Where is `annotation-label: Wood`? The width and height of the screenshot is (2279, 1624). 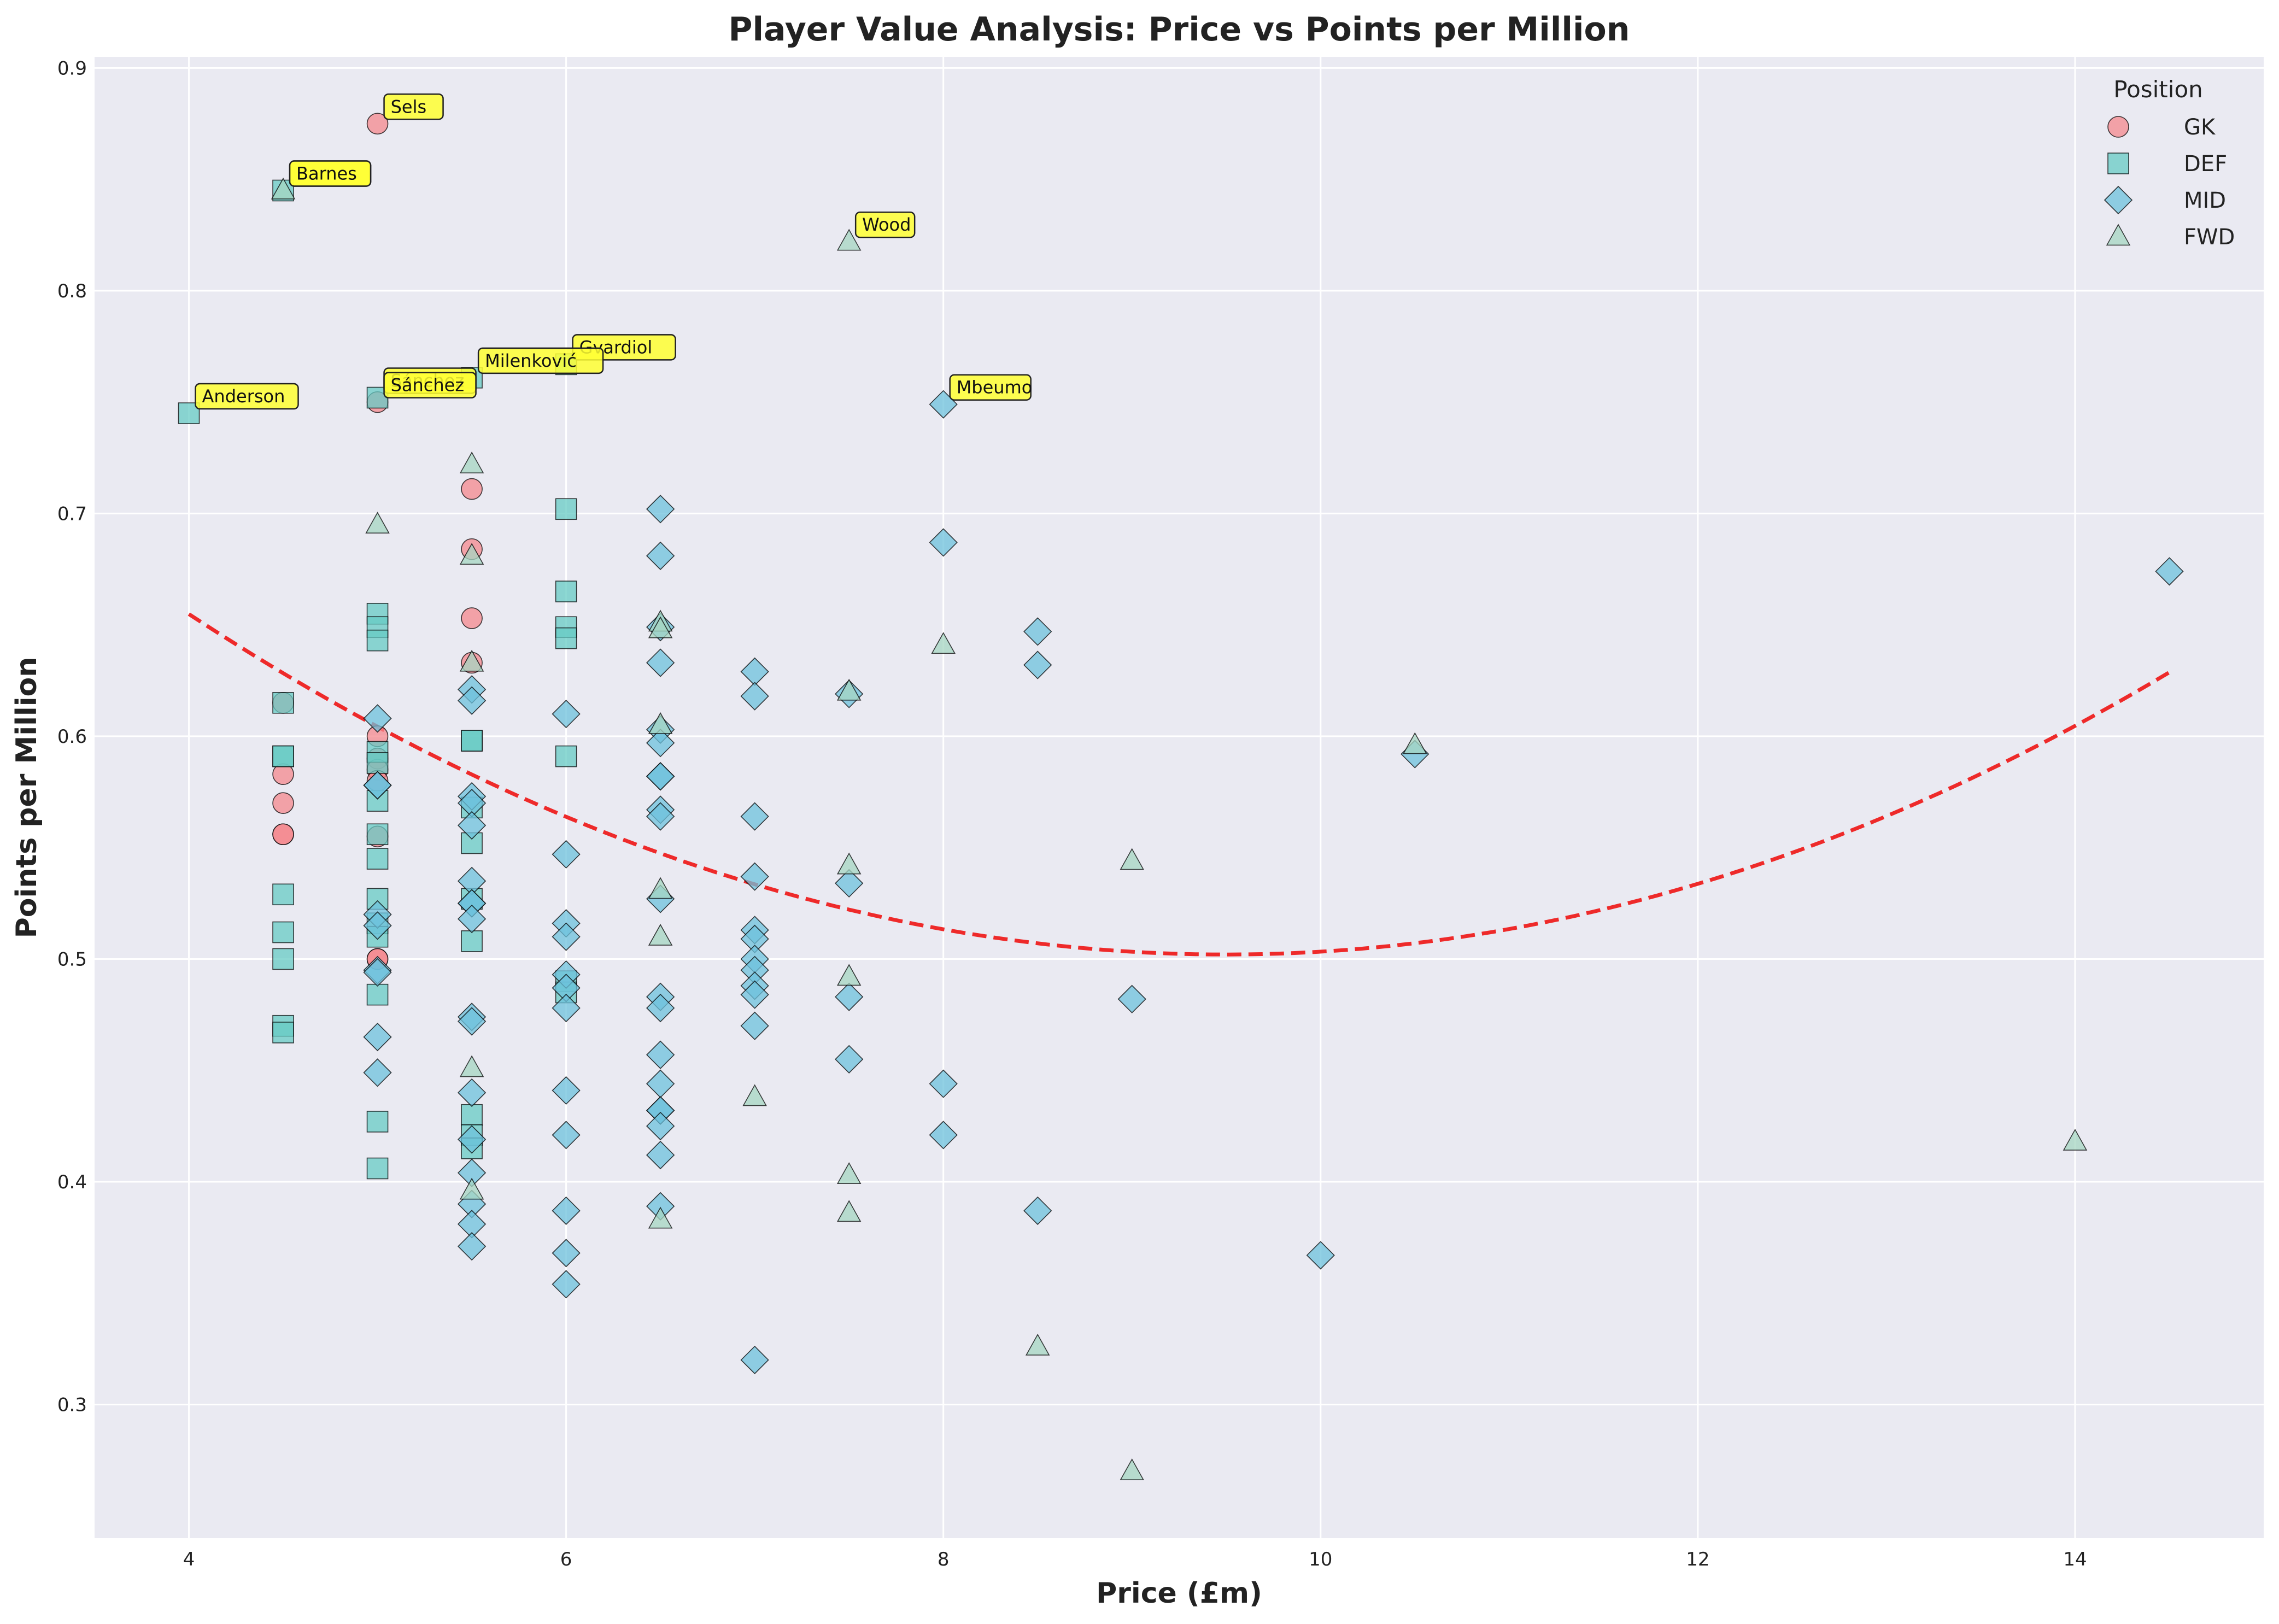
annotation-label: Wood is located at coordinates (886, 224).